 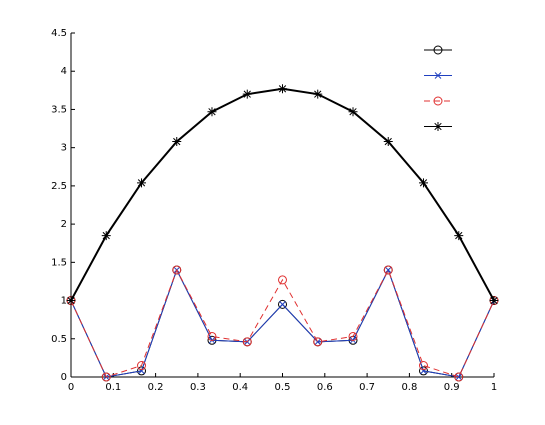 What do you see at coordinates (113, 387) in the screenshot?
I see `x-tick-label: 0.1` at bounding box center [113, 387].